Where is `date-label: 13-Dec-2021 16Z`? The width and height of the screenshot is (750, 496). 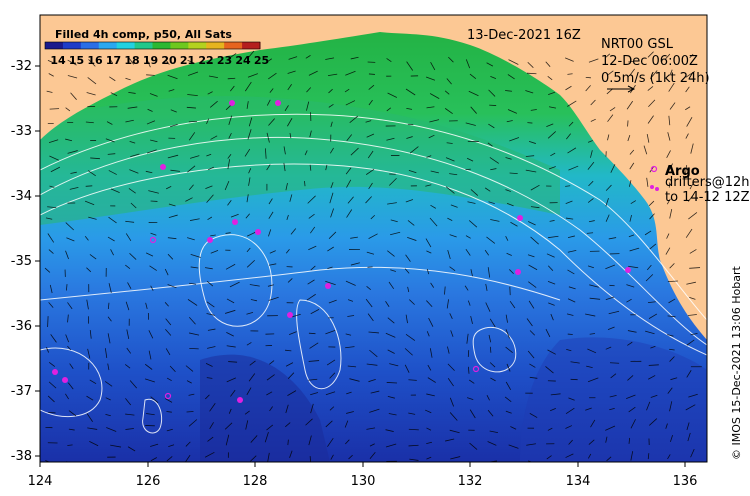
date-label: 13-Dec-2021 16Z is located at coordinates (524, 35).